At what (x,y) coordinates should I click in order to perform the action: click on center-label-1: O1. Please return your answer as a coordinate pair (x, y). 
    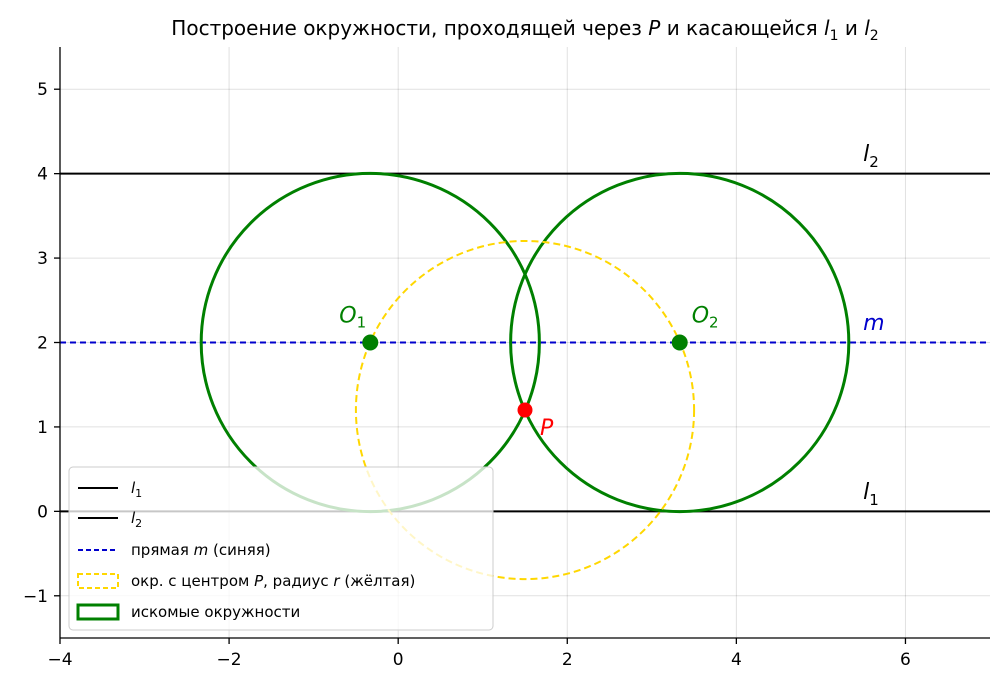
    Looking at the image, I should click on (352, 318).